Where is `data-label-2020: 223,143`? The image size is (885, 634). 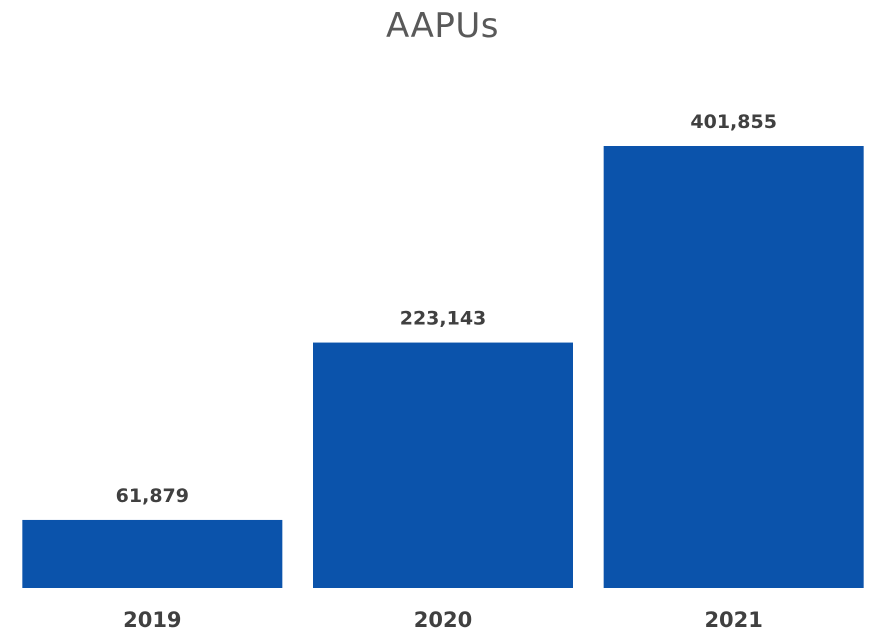 data-label-2020: 223,143 is located at coordinates (443, 319).